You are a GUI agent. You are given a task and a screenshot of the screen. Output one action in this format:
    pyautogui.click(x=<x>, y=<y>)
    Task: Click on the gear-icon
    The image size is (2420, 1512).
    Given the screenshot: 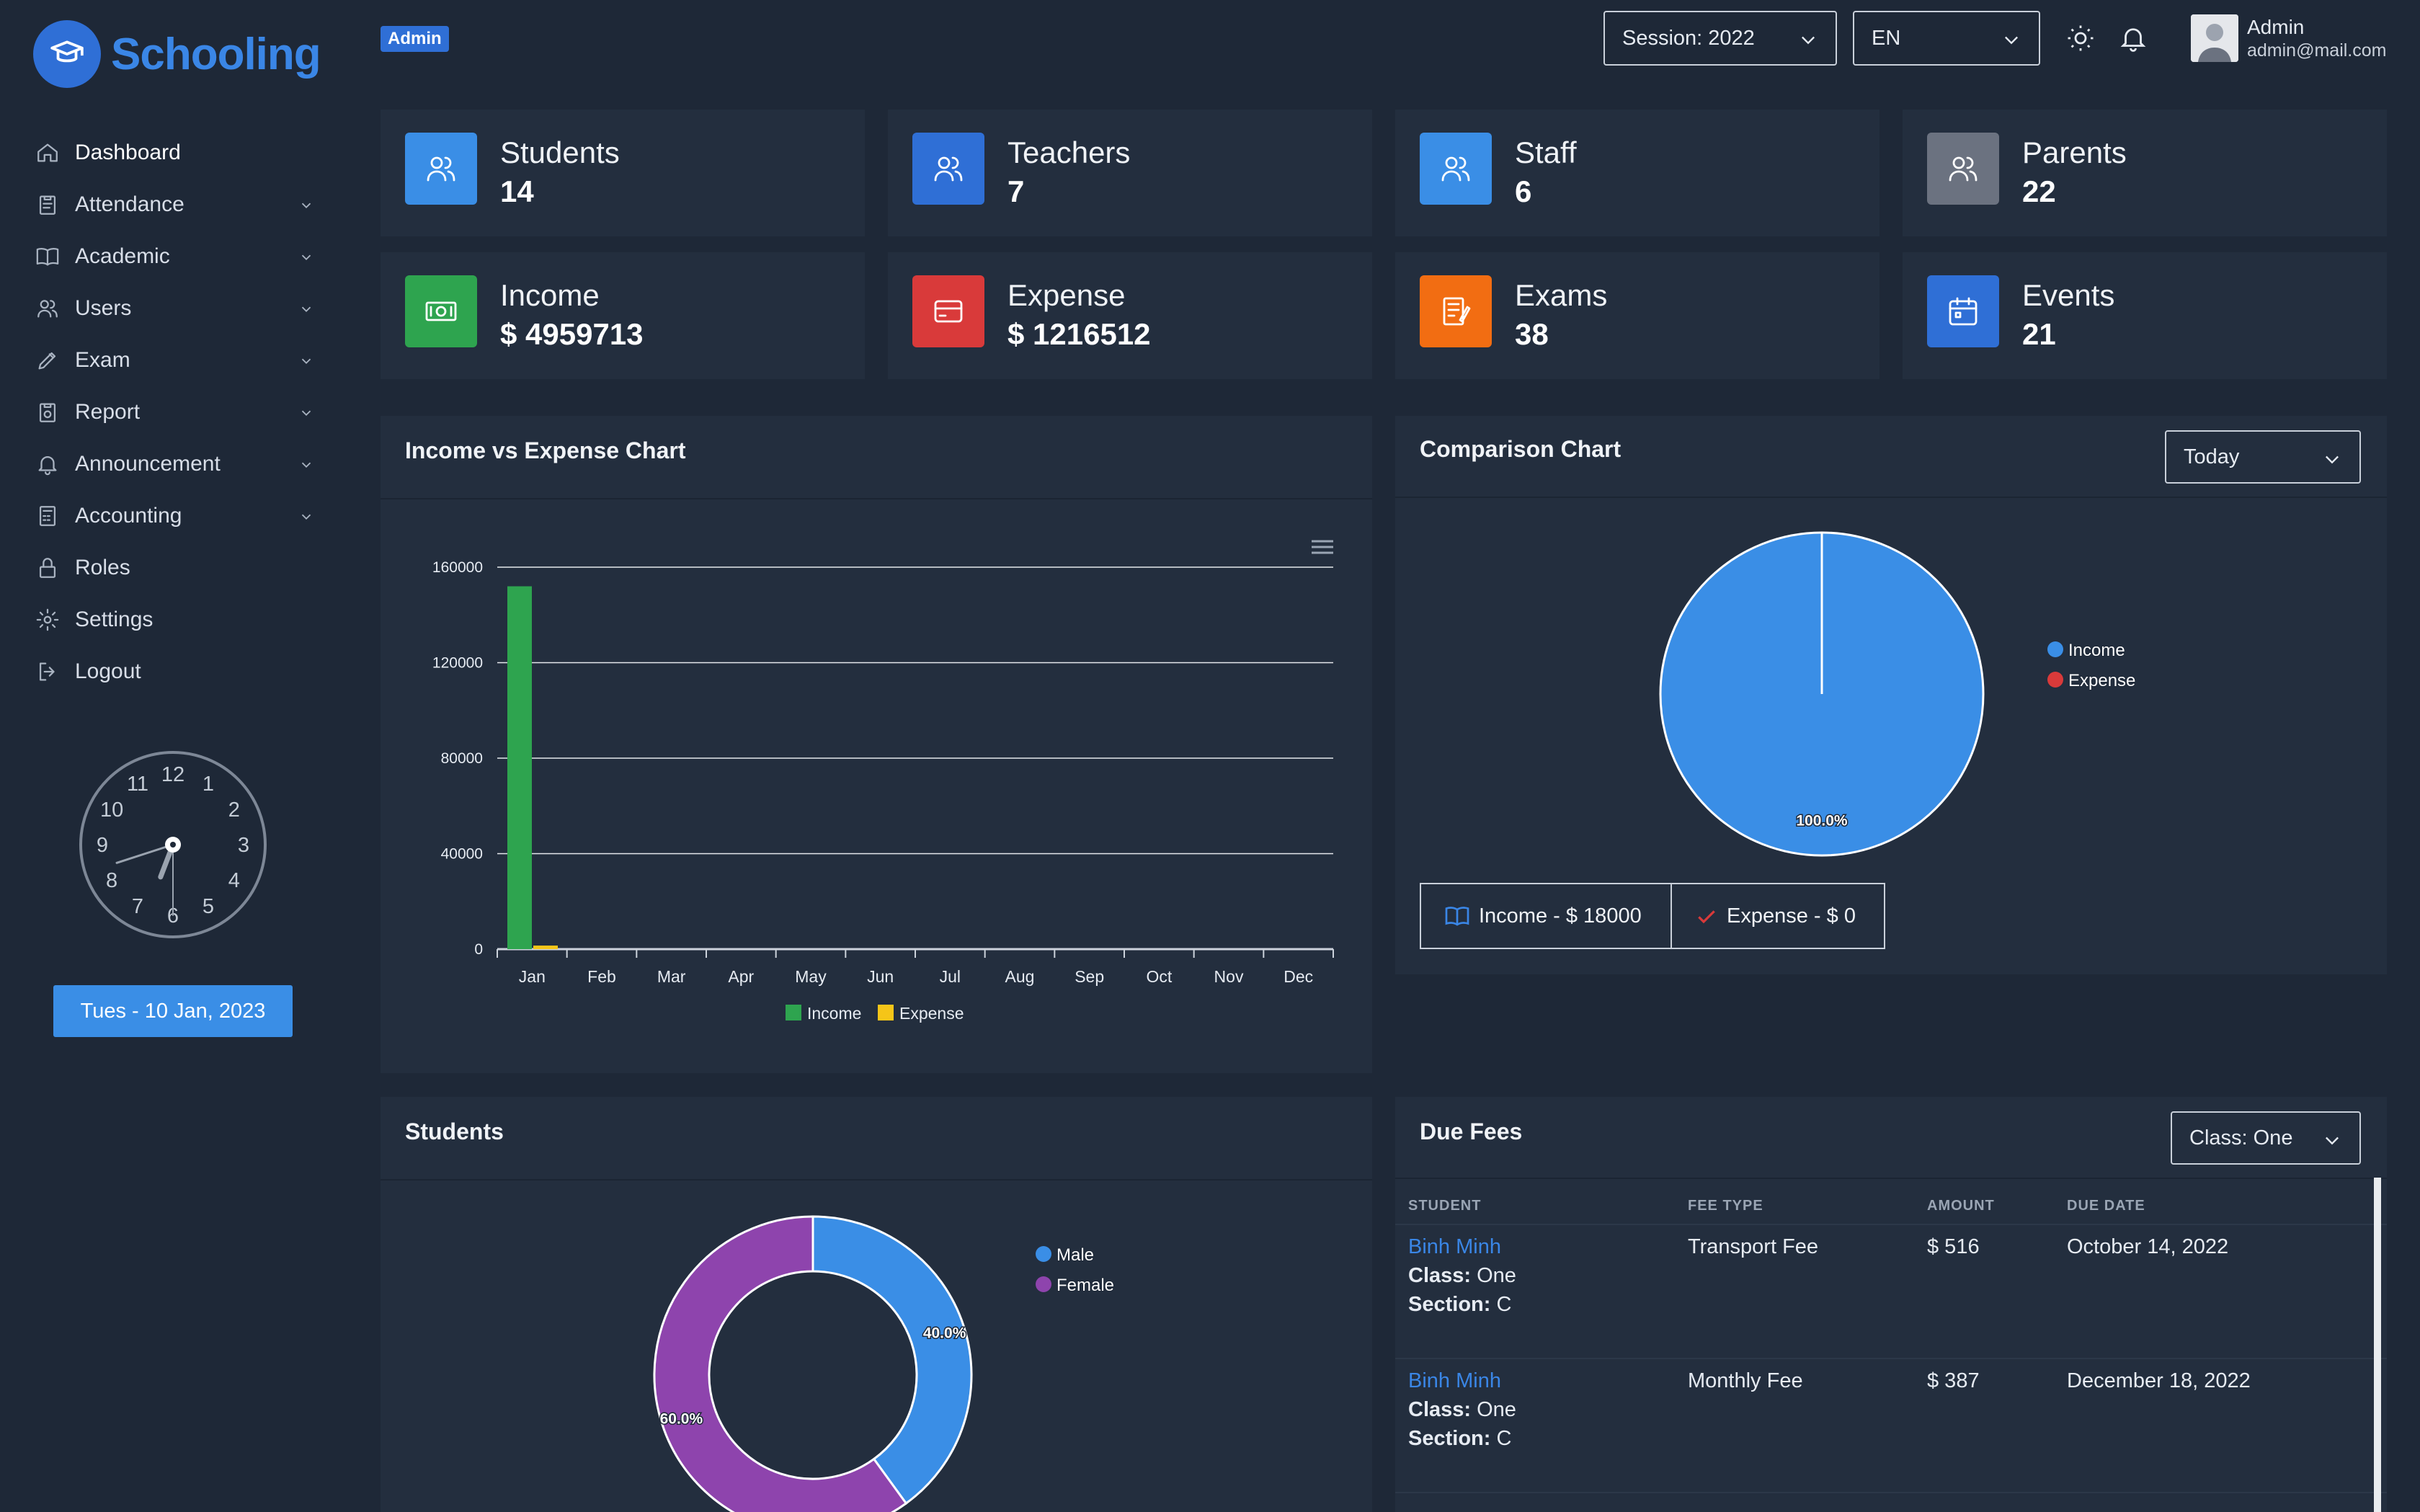 What is the action you would take?
    pyautogui.click(x=47, y=620)
    